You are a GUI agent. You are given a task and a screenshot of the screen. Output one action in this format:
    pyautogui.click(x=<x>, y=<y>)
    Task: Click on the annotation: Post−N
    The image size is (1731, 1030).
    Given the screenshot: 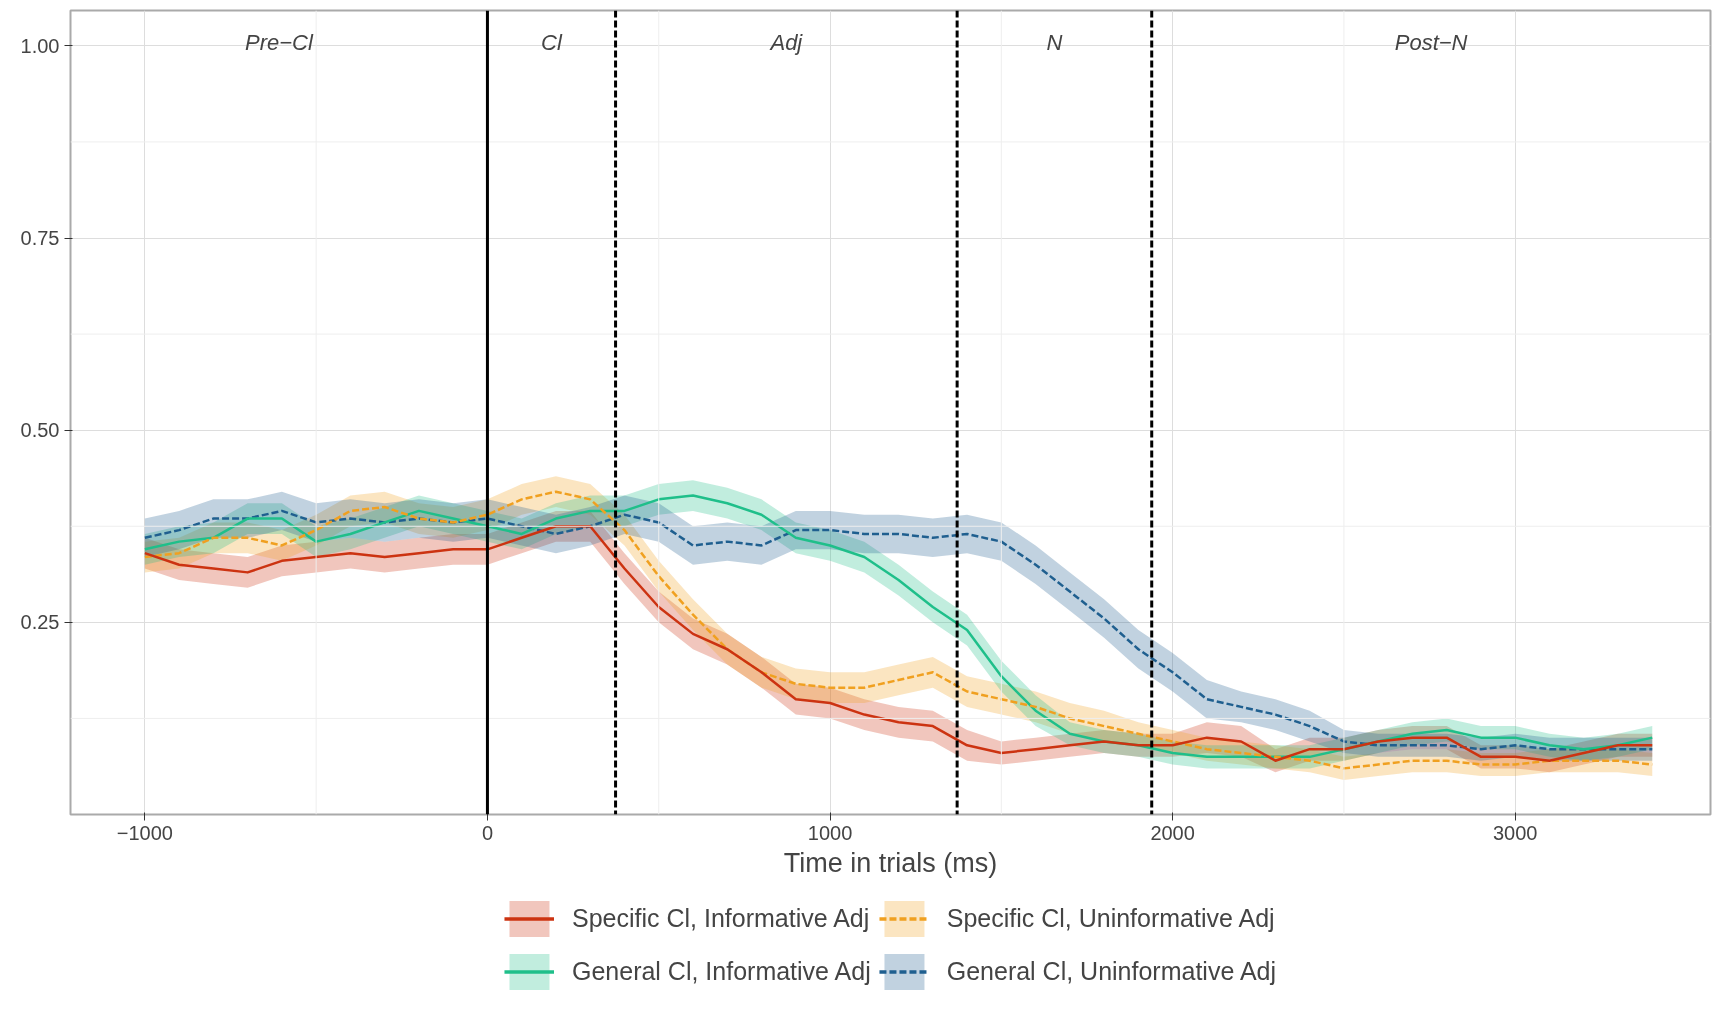 What is the action you would take?
    pyautogui.click(x=1431, y=42)
    